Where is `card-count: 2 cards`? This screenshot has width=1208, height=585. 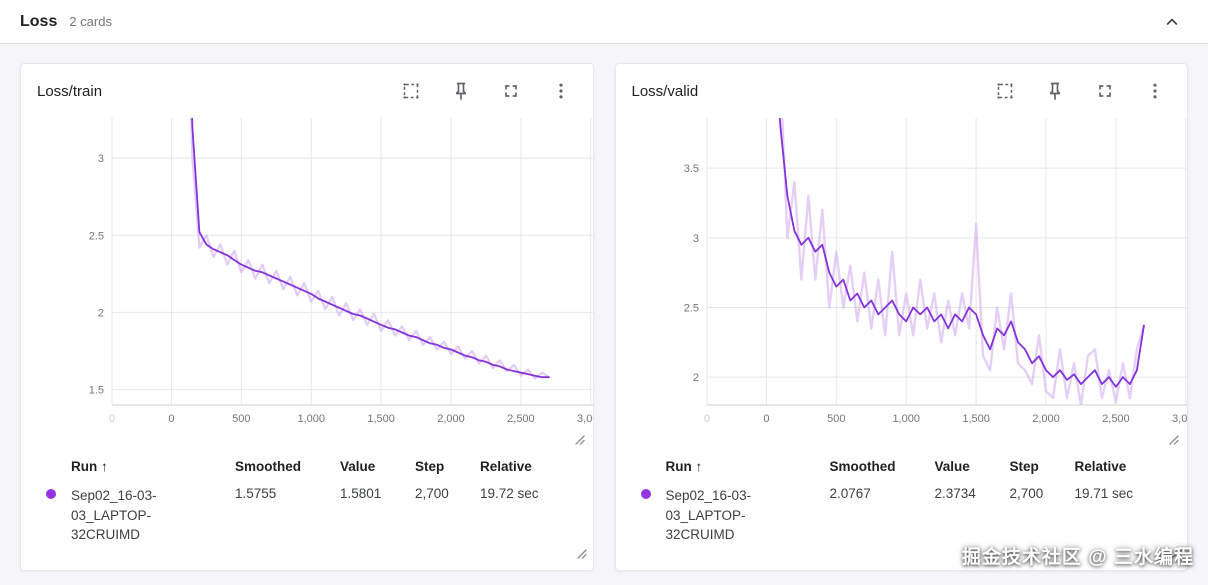 card-count: 2 cards is located at coordinates (90, 21).